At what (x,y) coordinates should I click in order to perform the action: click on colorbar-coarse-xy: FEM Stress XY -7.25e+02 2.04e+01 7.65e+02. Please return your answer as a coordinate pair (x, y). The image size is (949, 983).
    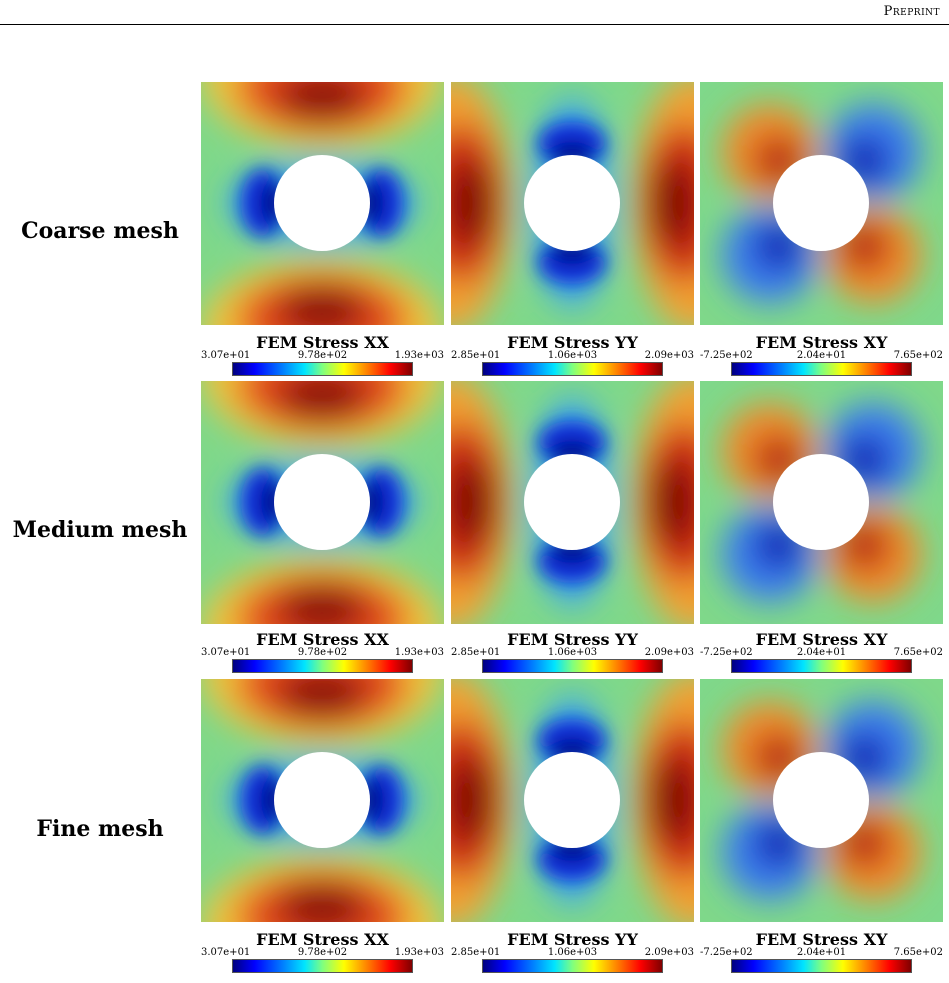
    Looking at the image, I should click on (821, 354).